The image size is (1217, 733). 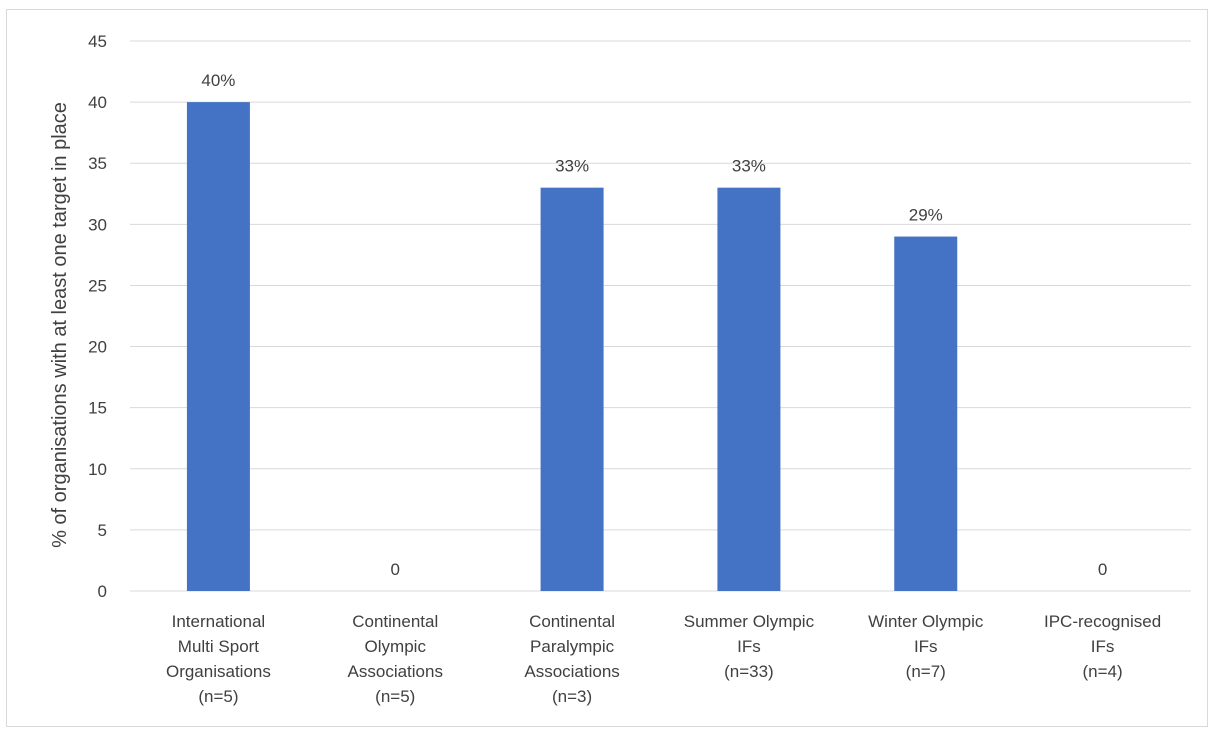 I want to click on x-category-label-line: IPC-recognised, so click(x=1102, y=621).